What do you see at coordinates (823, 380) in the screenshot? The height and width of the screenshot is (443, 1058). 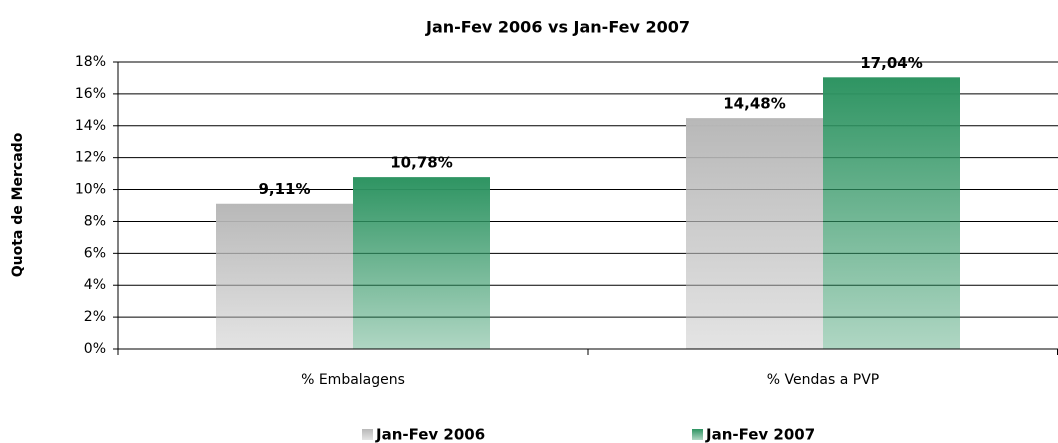 I see `x-tick-label: % Vendas a PVP` at bounding box center [823, 380].